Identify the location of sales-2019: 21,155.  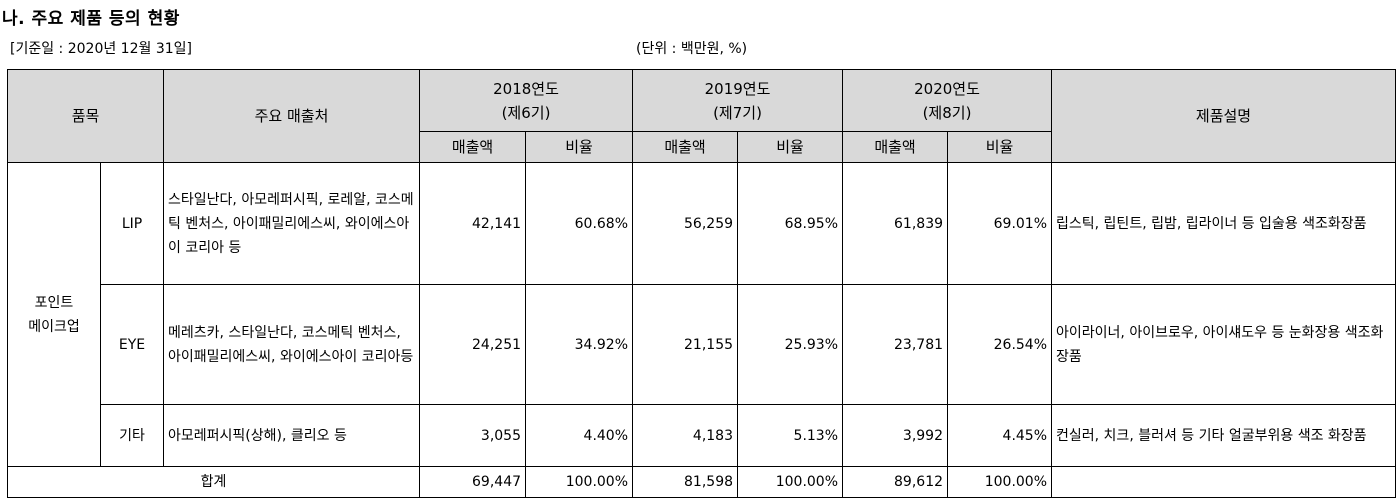
(685, 344).